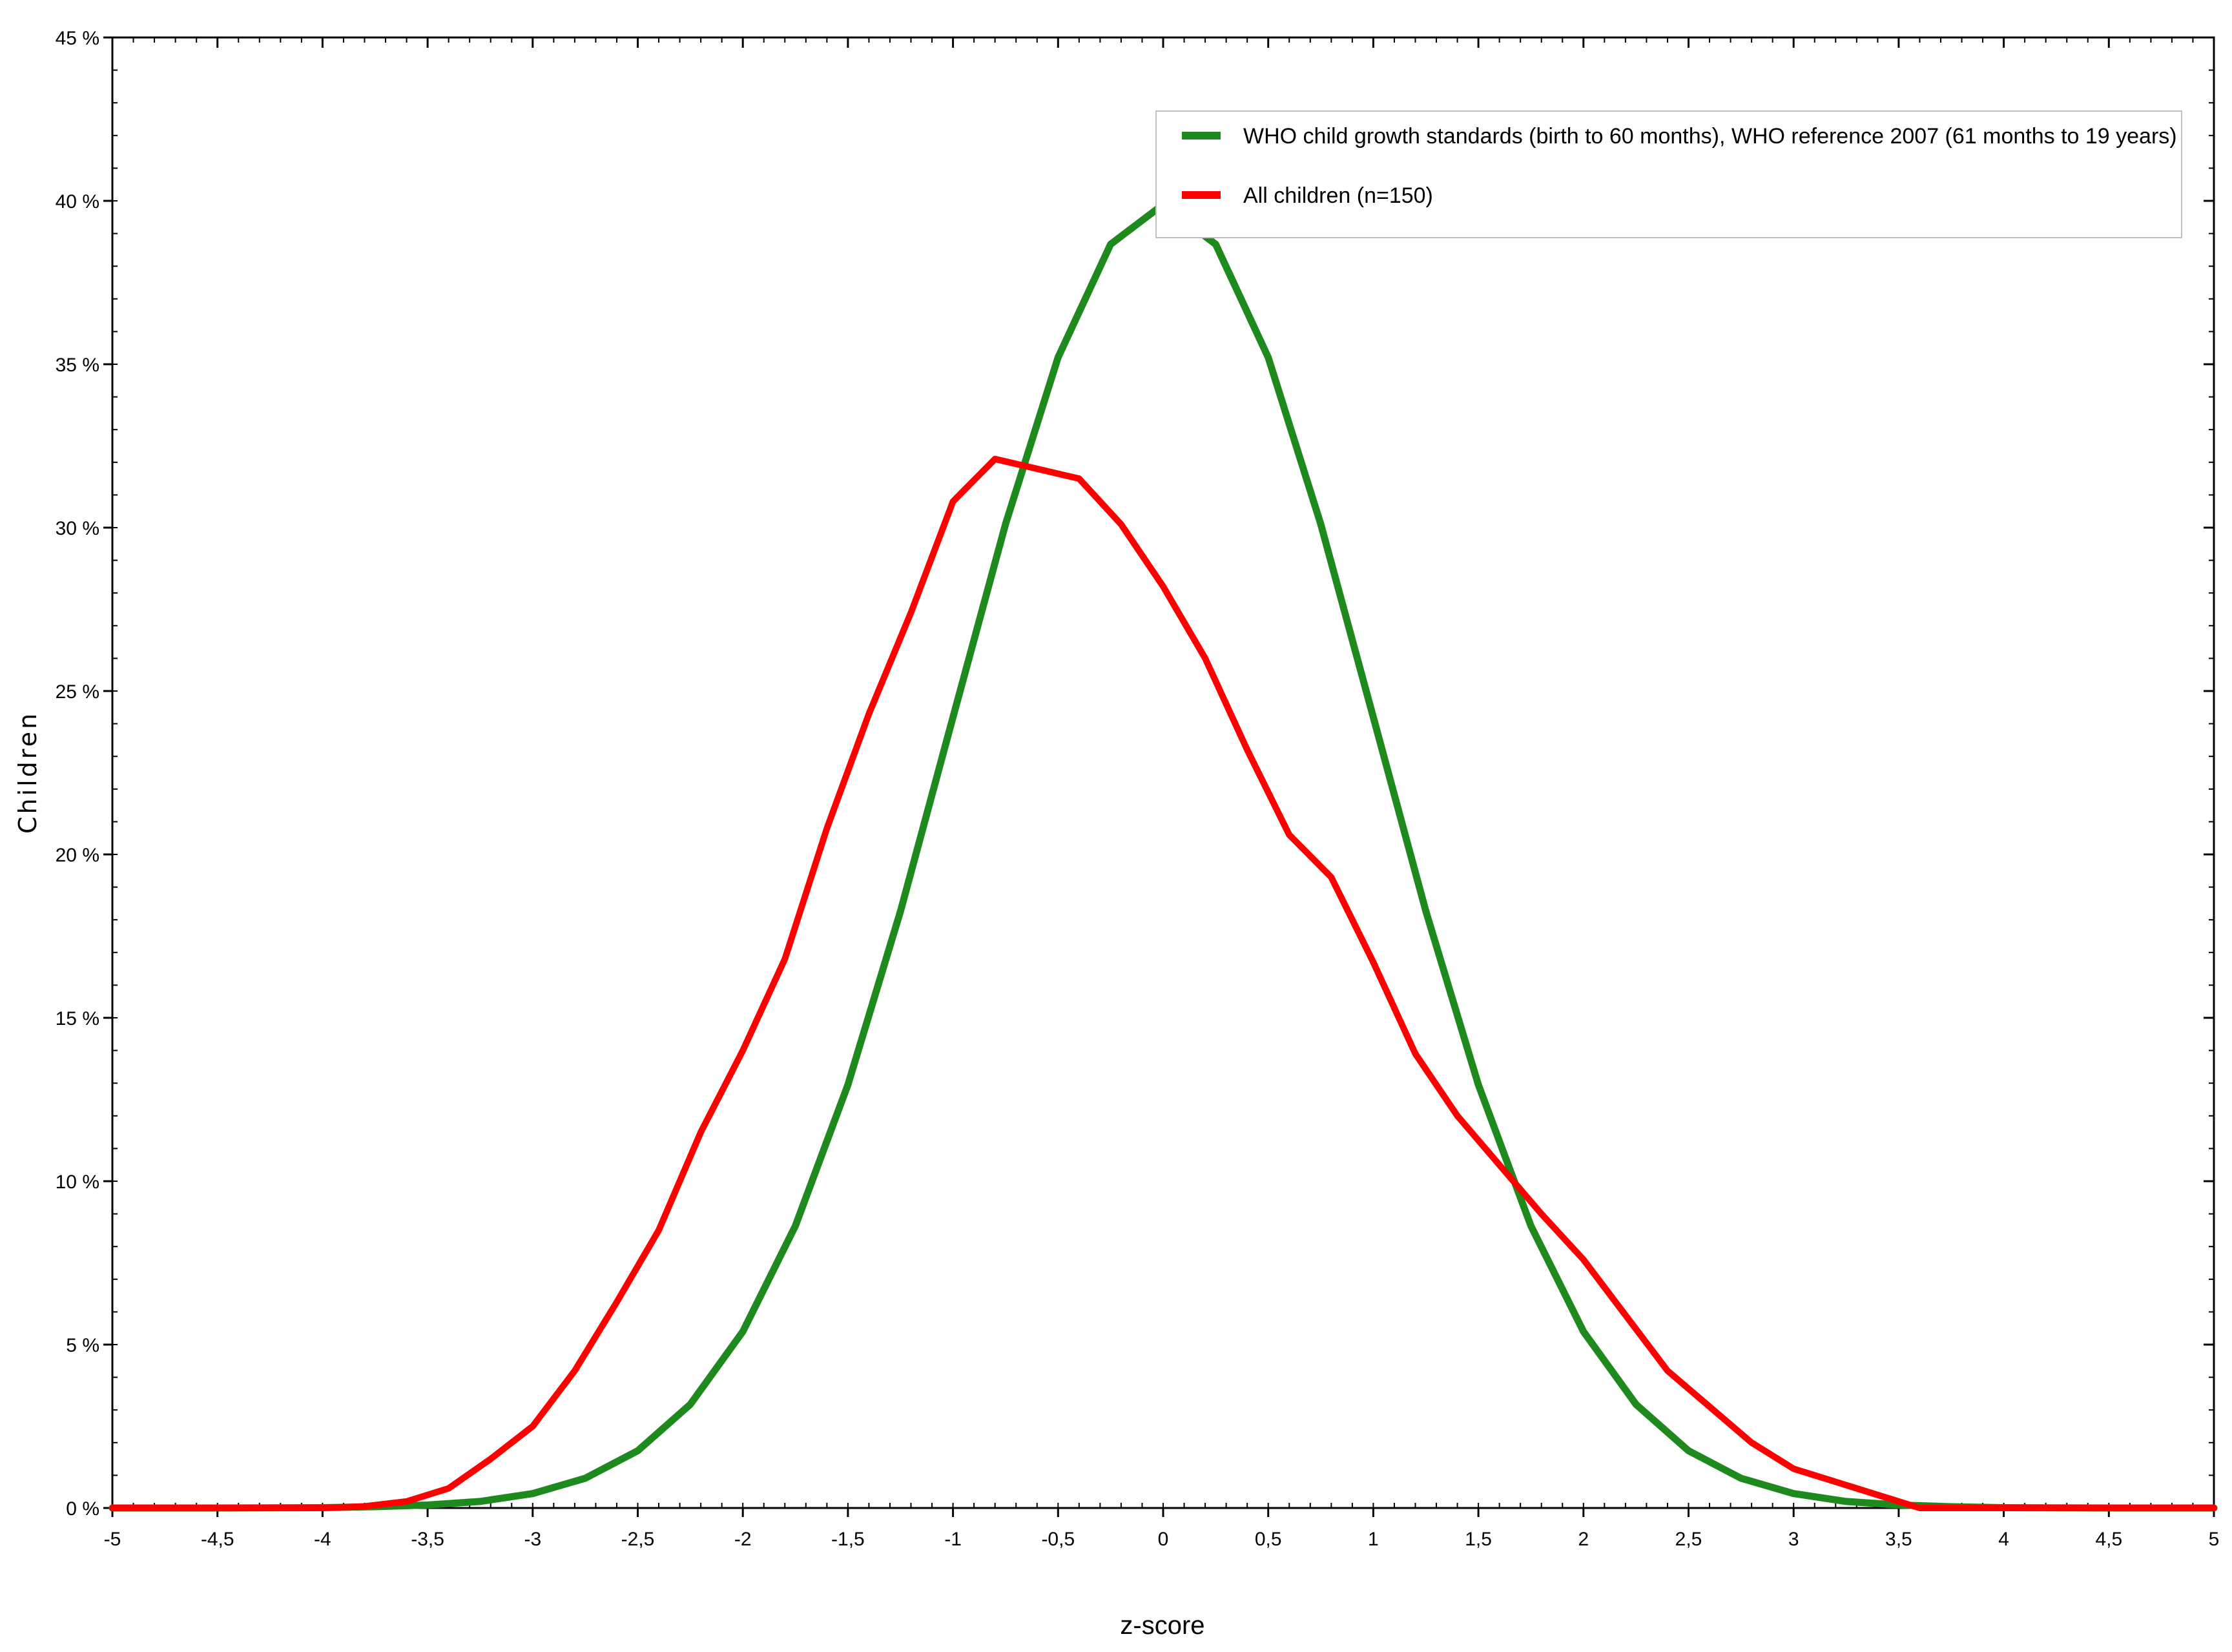  I want to click on y-tick-label: 10 %, so click(77, 1182).